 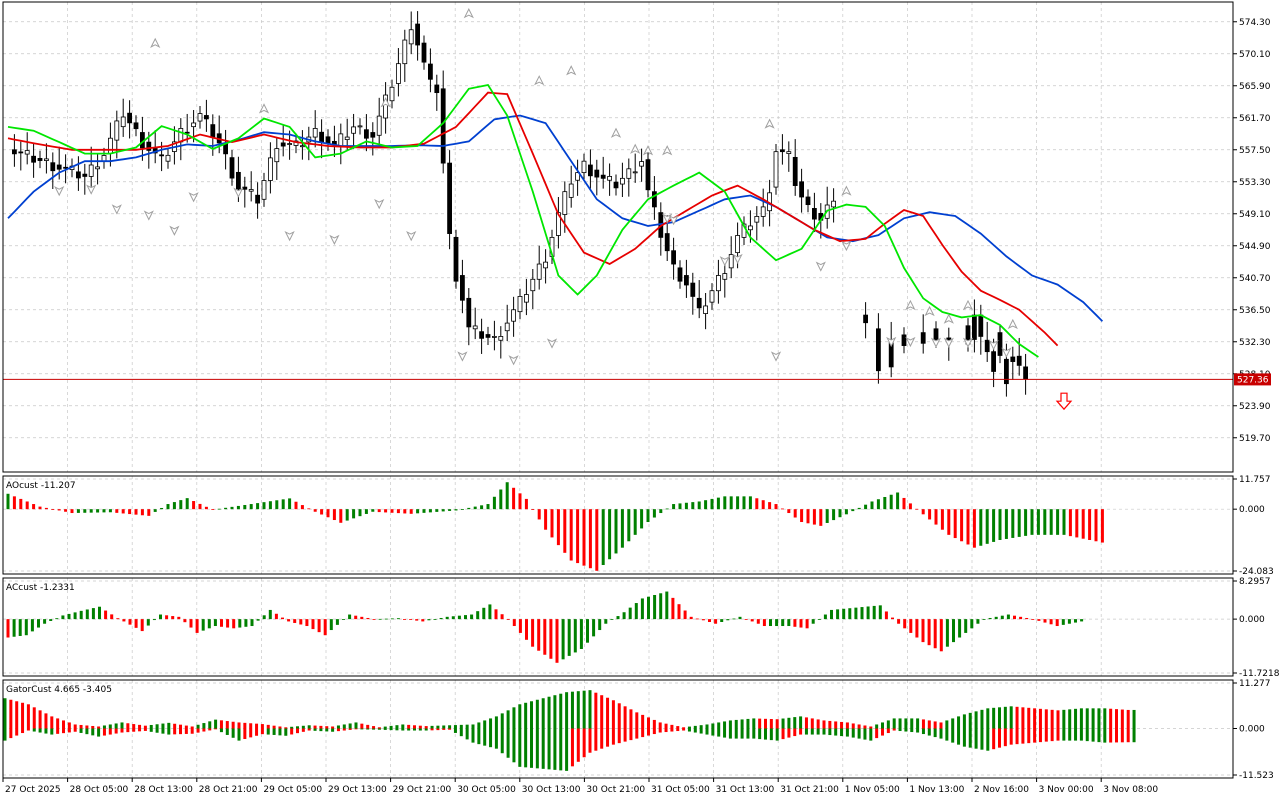 What do you see at coordinates (228, 790) in the screenshot?
I see `time-tick-label: 28 Oct 21:00` at bounding box center [228, 790].